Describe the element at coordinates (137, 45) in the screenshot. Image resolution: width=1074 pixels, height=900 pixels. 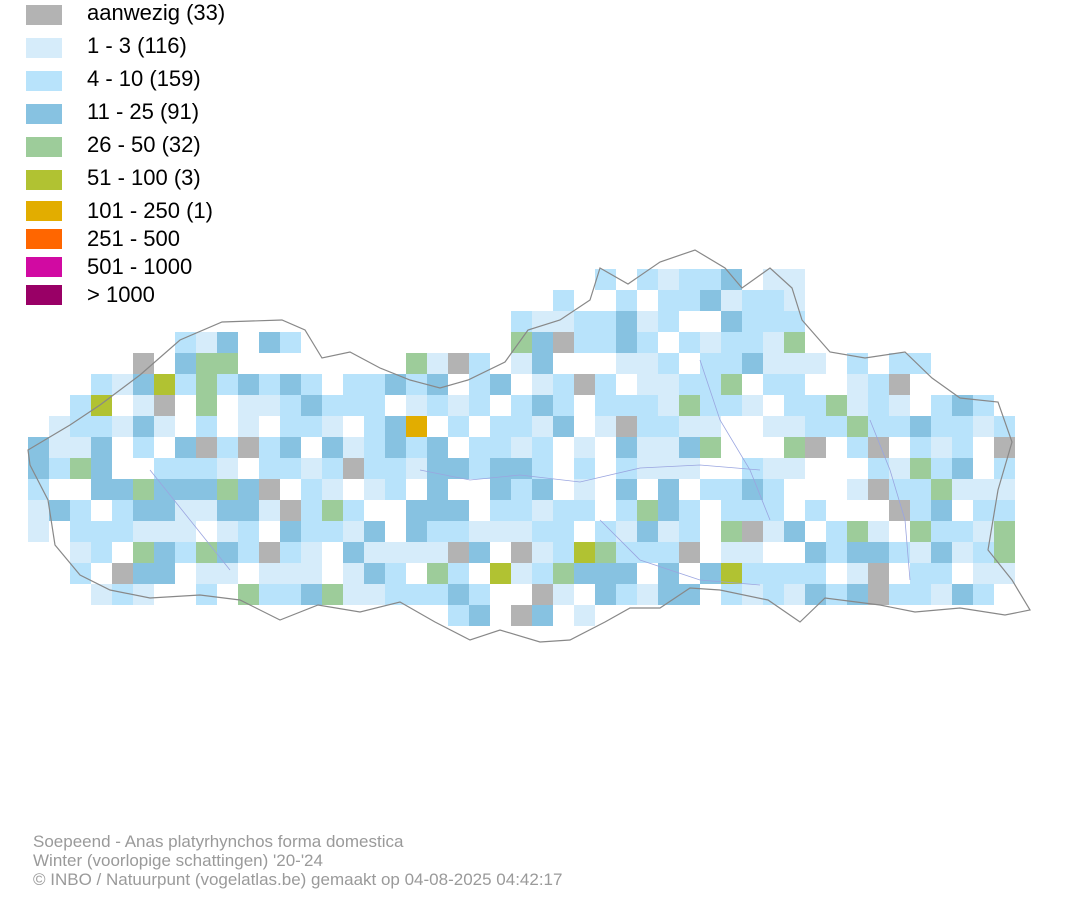
I see `legend-label: 1 - 3 (116)` at that location.